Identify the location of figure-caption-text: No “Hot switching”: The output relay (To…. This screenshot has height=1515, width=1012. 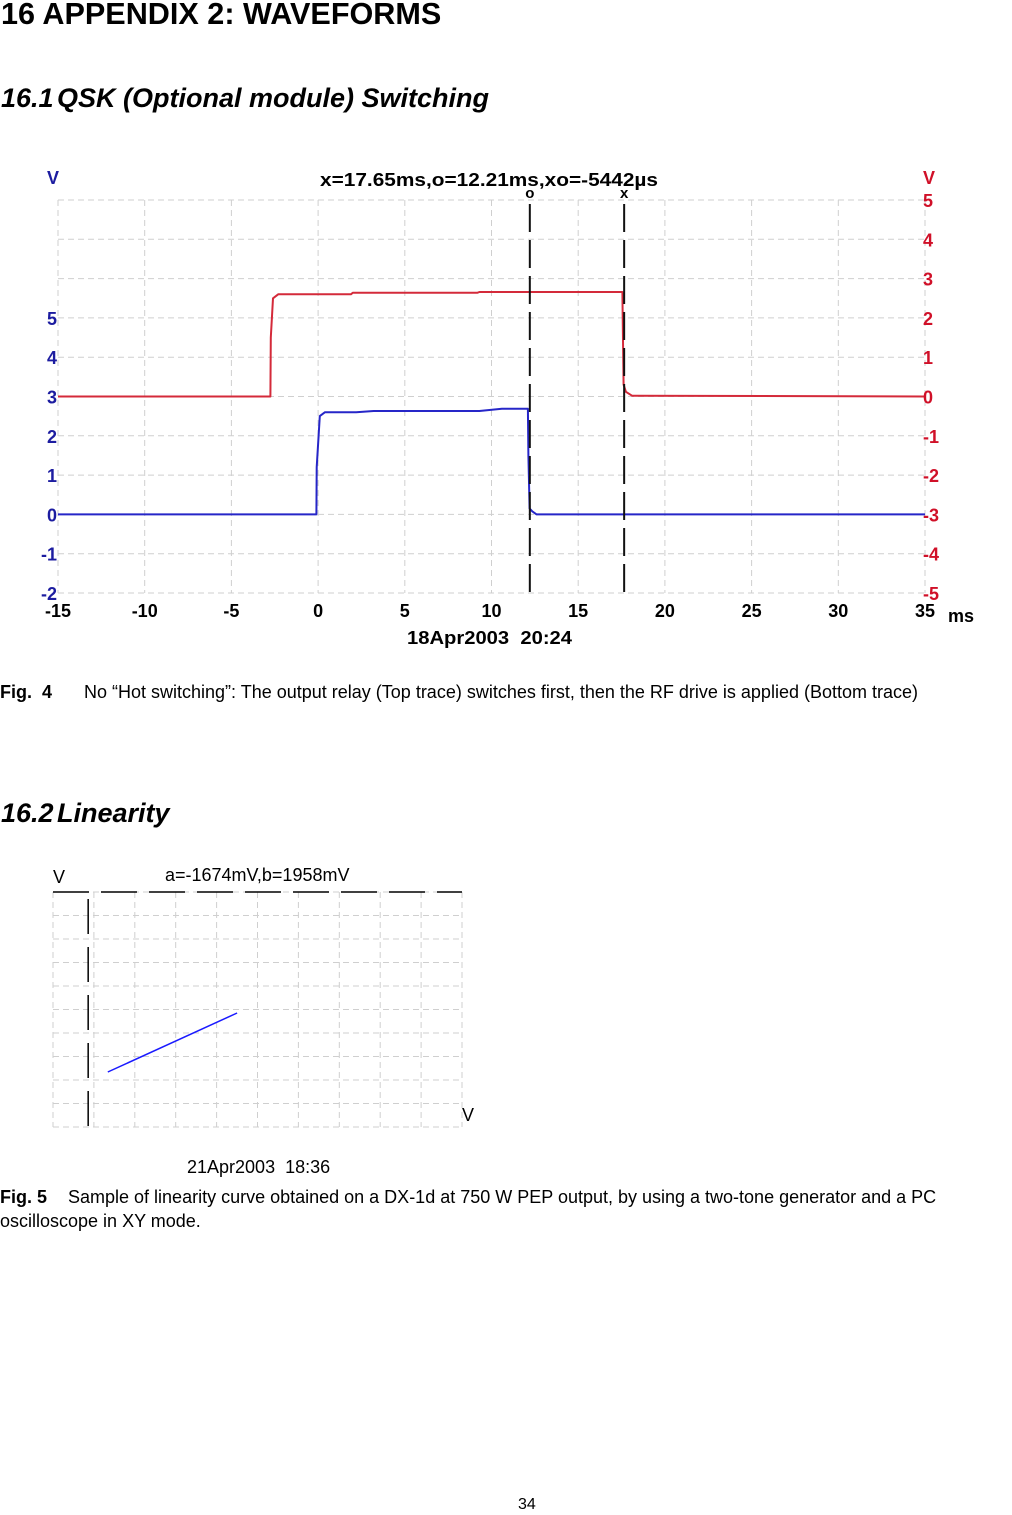
(501, 692).